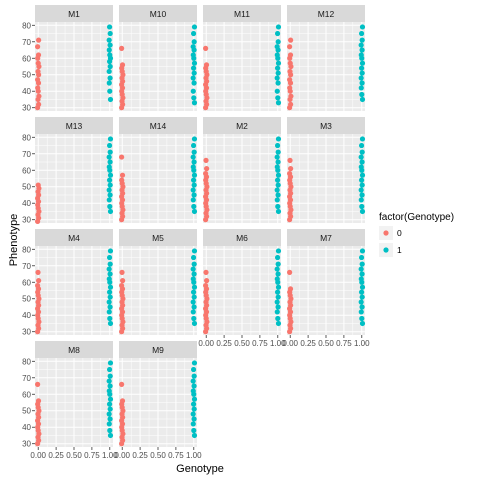  I want to click on facet-panel-m9: M9 0.00 0.25 0.50 0.75 1.00, so click(158, 400).